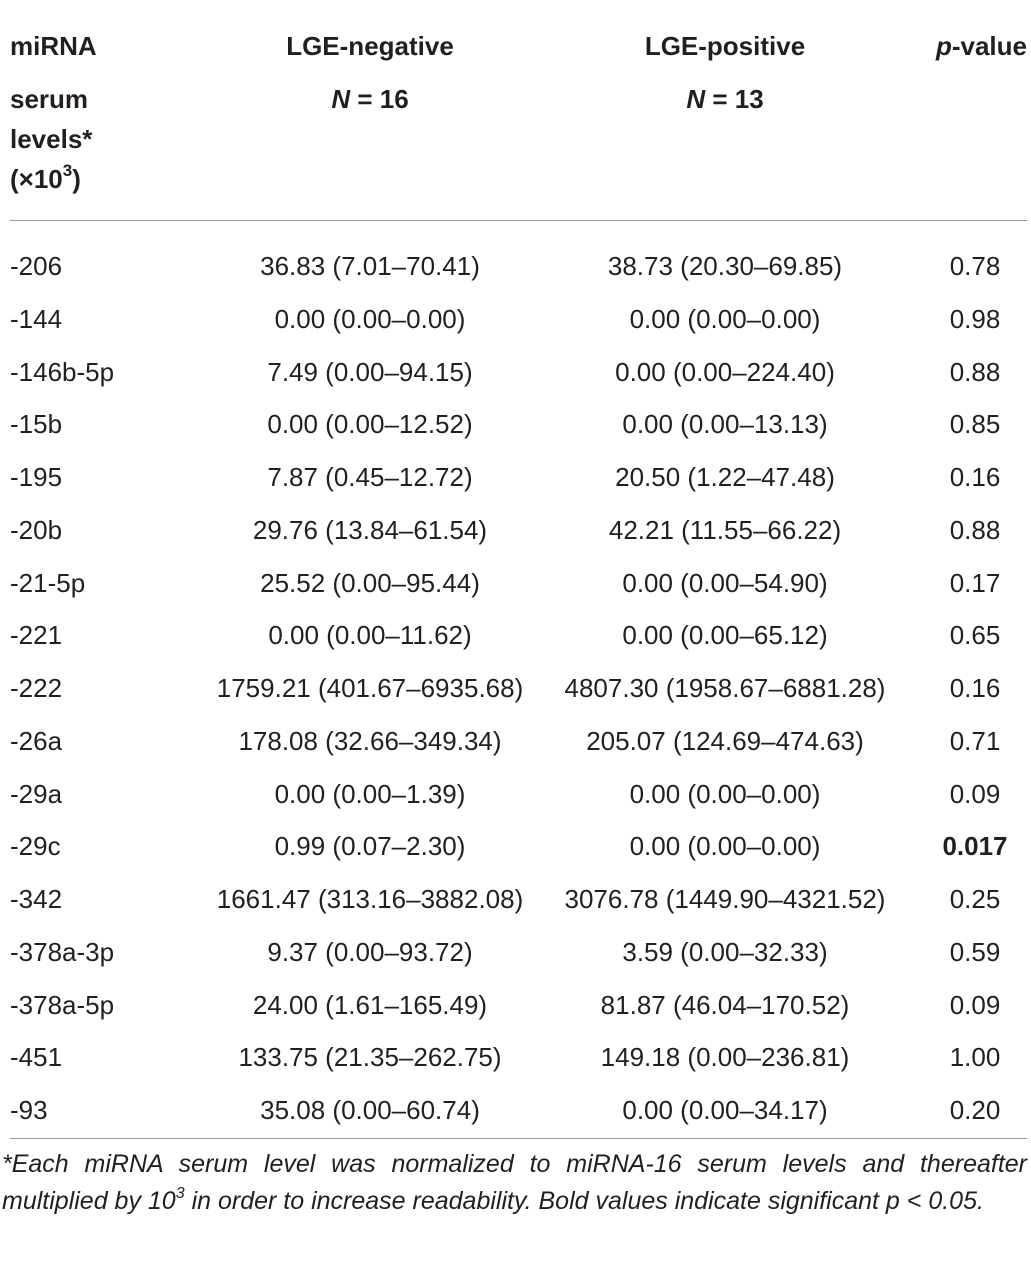  Describe the element at coordinates (725, 635) in the screenshot. I see `lge-positive-cell: 0.00 (0.00–65.12)` at that location.